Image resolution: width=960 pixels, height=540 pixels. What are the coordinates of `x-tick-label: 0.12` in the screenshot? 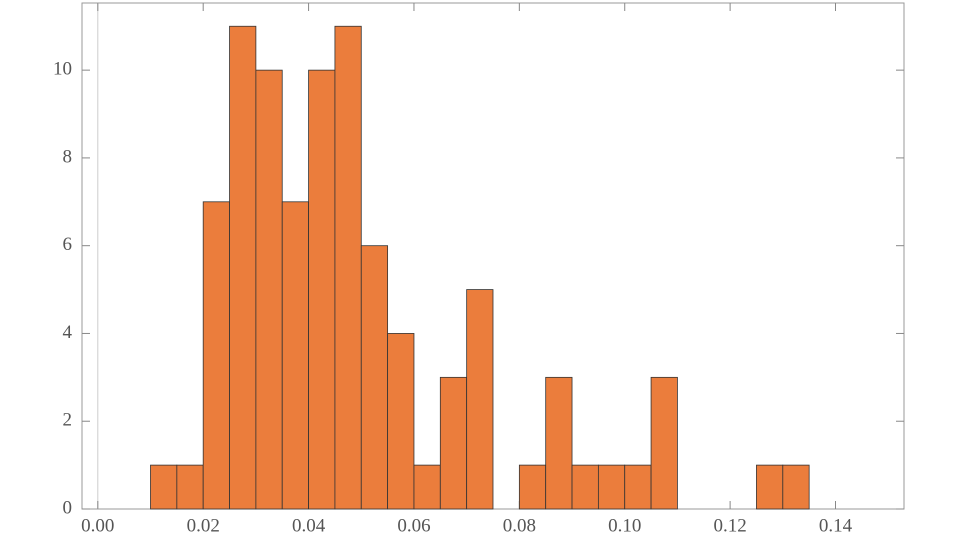 It's located at (729, 525).